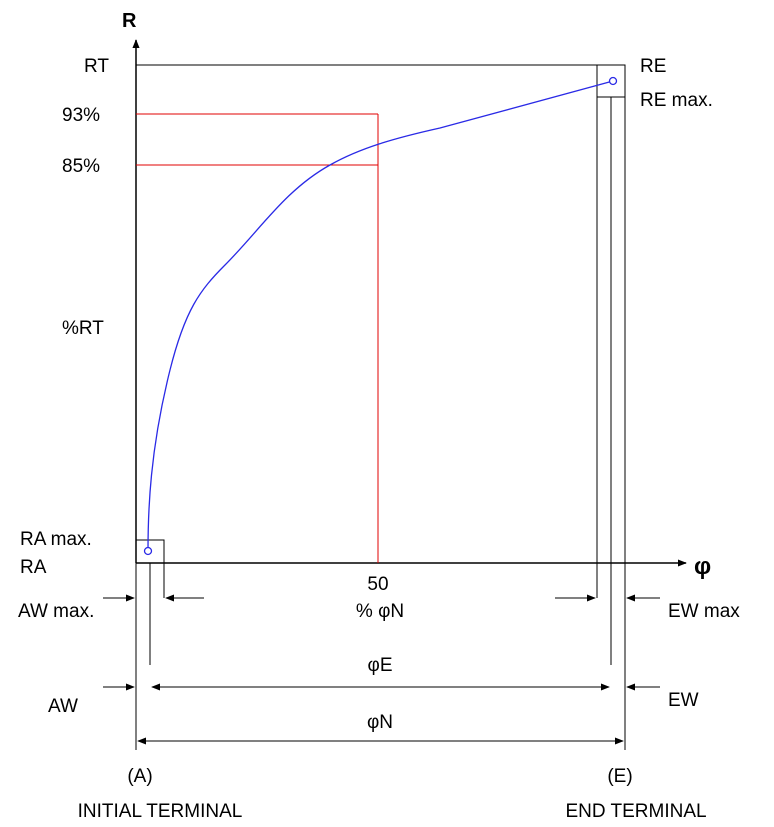  I want to click on label-terminal-a-name: INITIAL TERMINAL, so click(160, 811).